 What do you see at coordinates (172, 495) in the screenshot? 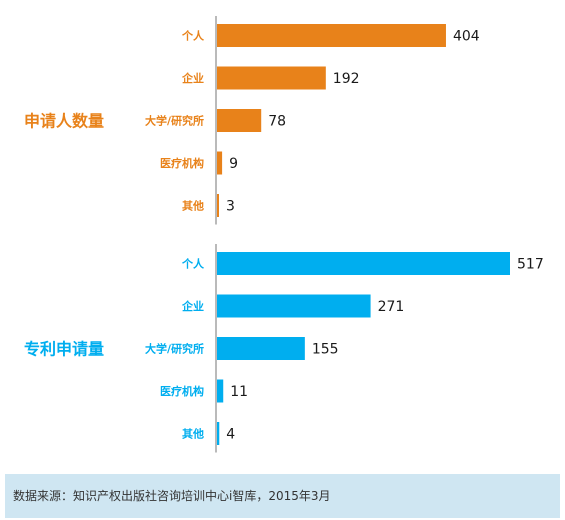
I see `source-text: 数据来源：知识产权出版社咨询培训中心i智库，2015年3月` at bounding box center [172, 495].